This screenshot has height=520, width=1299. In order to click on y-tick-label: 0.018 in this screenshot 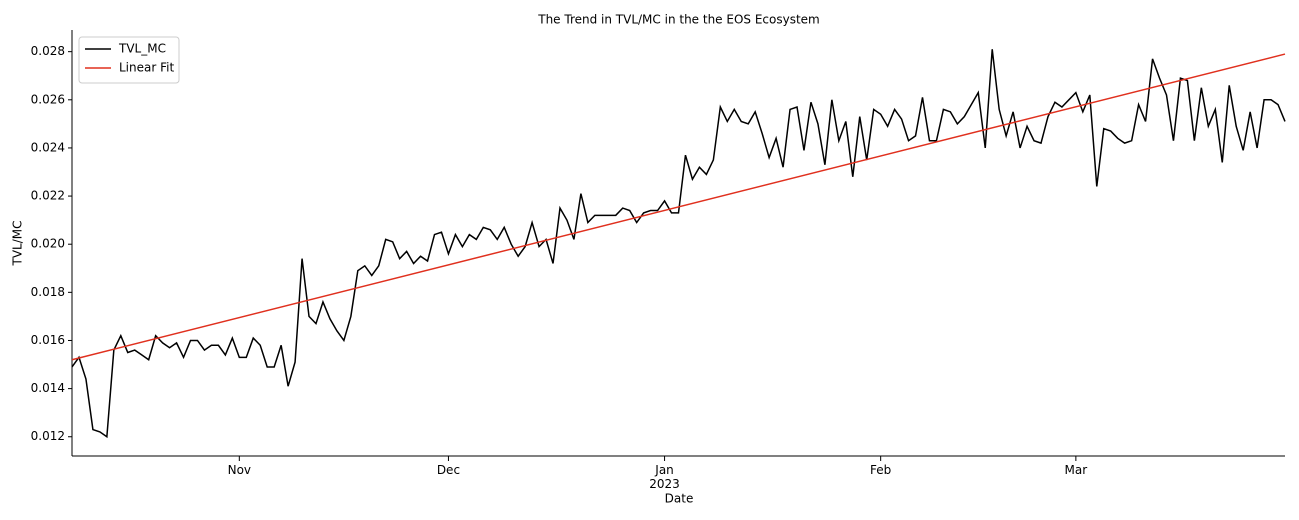, I will do `click(48, 292)`.